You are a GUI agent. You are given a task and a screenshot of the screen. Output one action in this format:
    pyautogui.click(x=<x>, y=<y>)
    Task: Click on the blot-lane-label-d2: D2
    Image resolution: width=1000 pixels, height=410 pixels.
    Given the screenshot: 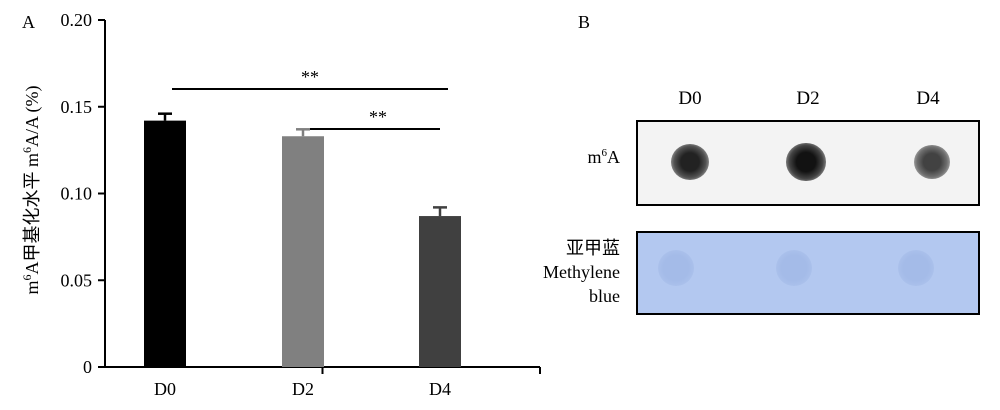 What is the action you would take?
    pyautogui.click(x=808, y=98)
    